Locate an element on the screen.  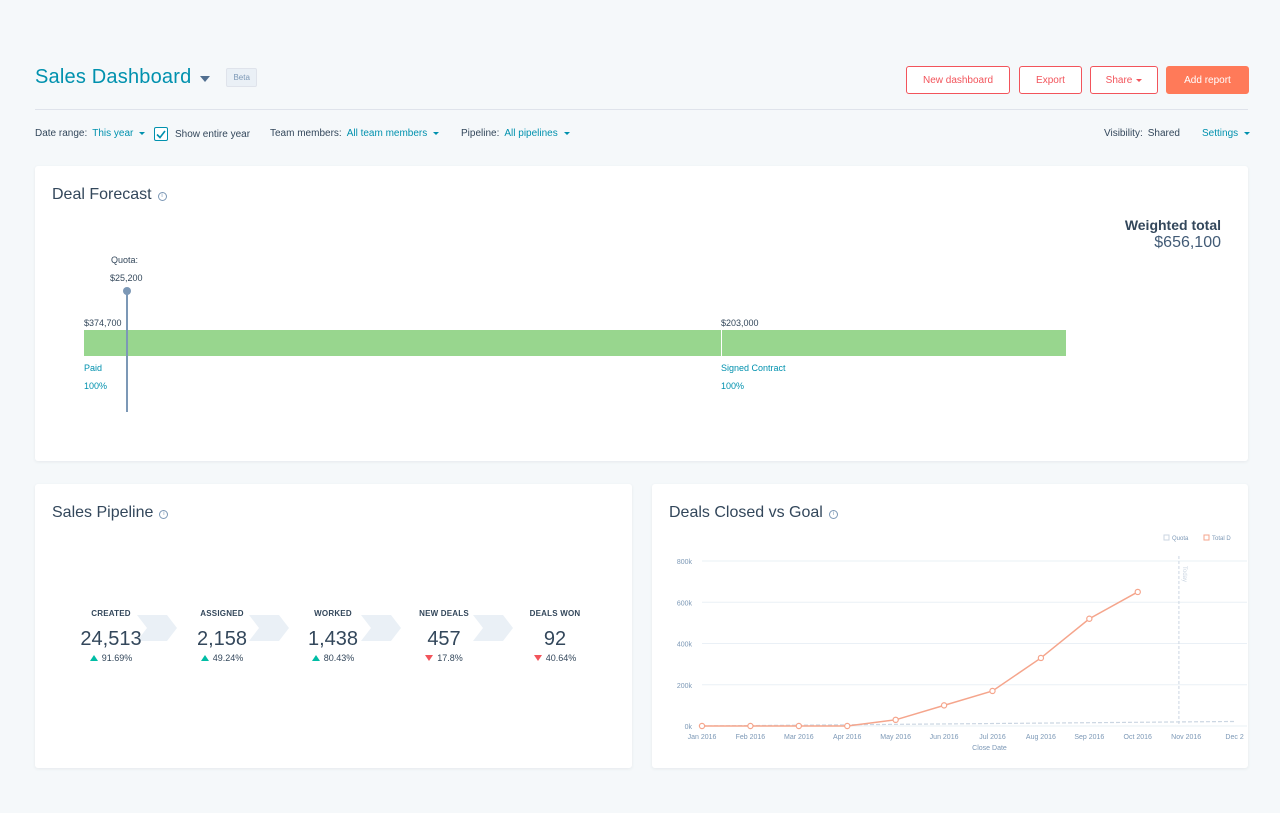
stage-change: 17.8% is located at coordinates (444, 658).